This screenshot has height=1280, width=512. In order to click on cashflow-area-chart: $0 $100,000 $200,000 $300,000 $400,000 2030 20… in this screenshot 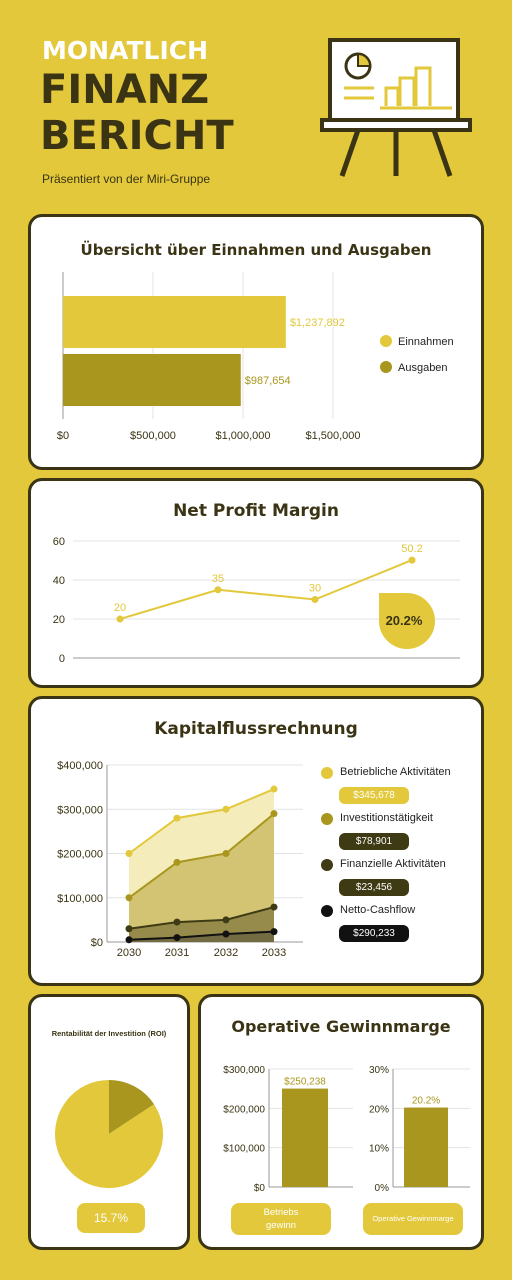, I will do `click(180, 859)`.